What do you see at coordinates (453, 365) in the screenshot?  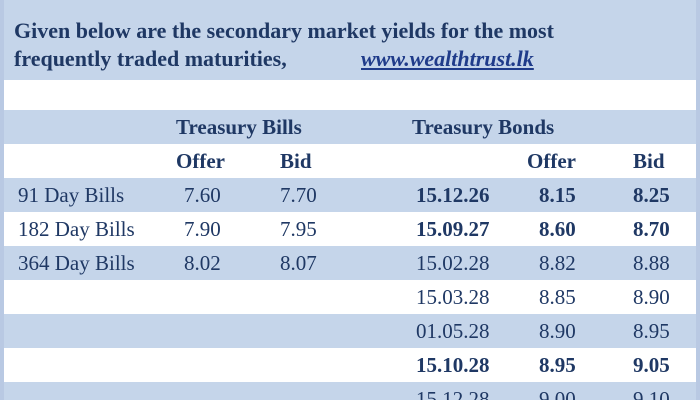 I see `bond-maturity: 15.10.28` at bounding box center [453, 365].